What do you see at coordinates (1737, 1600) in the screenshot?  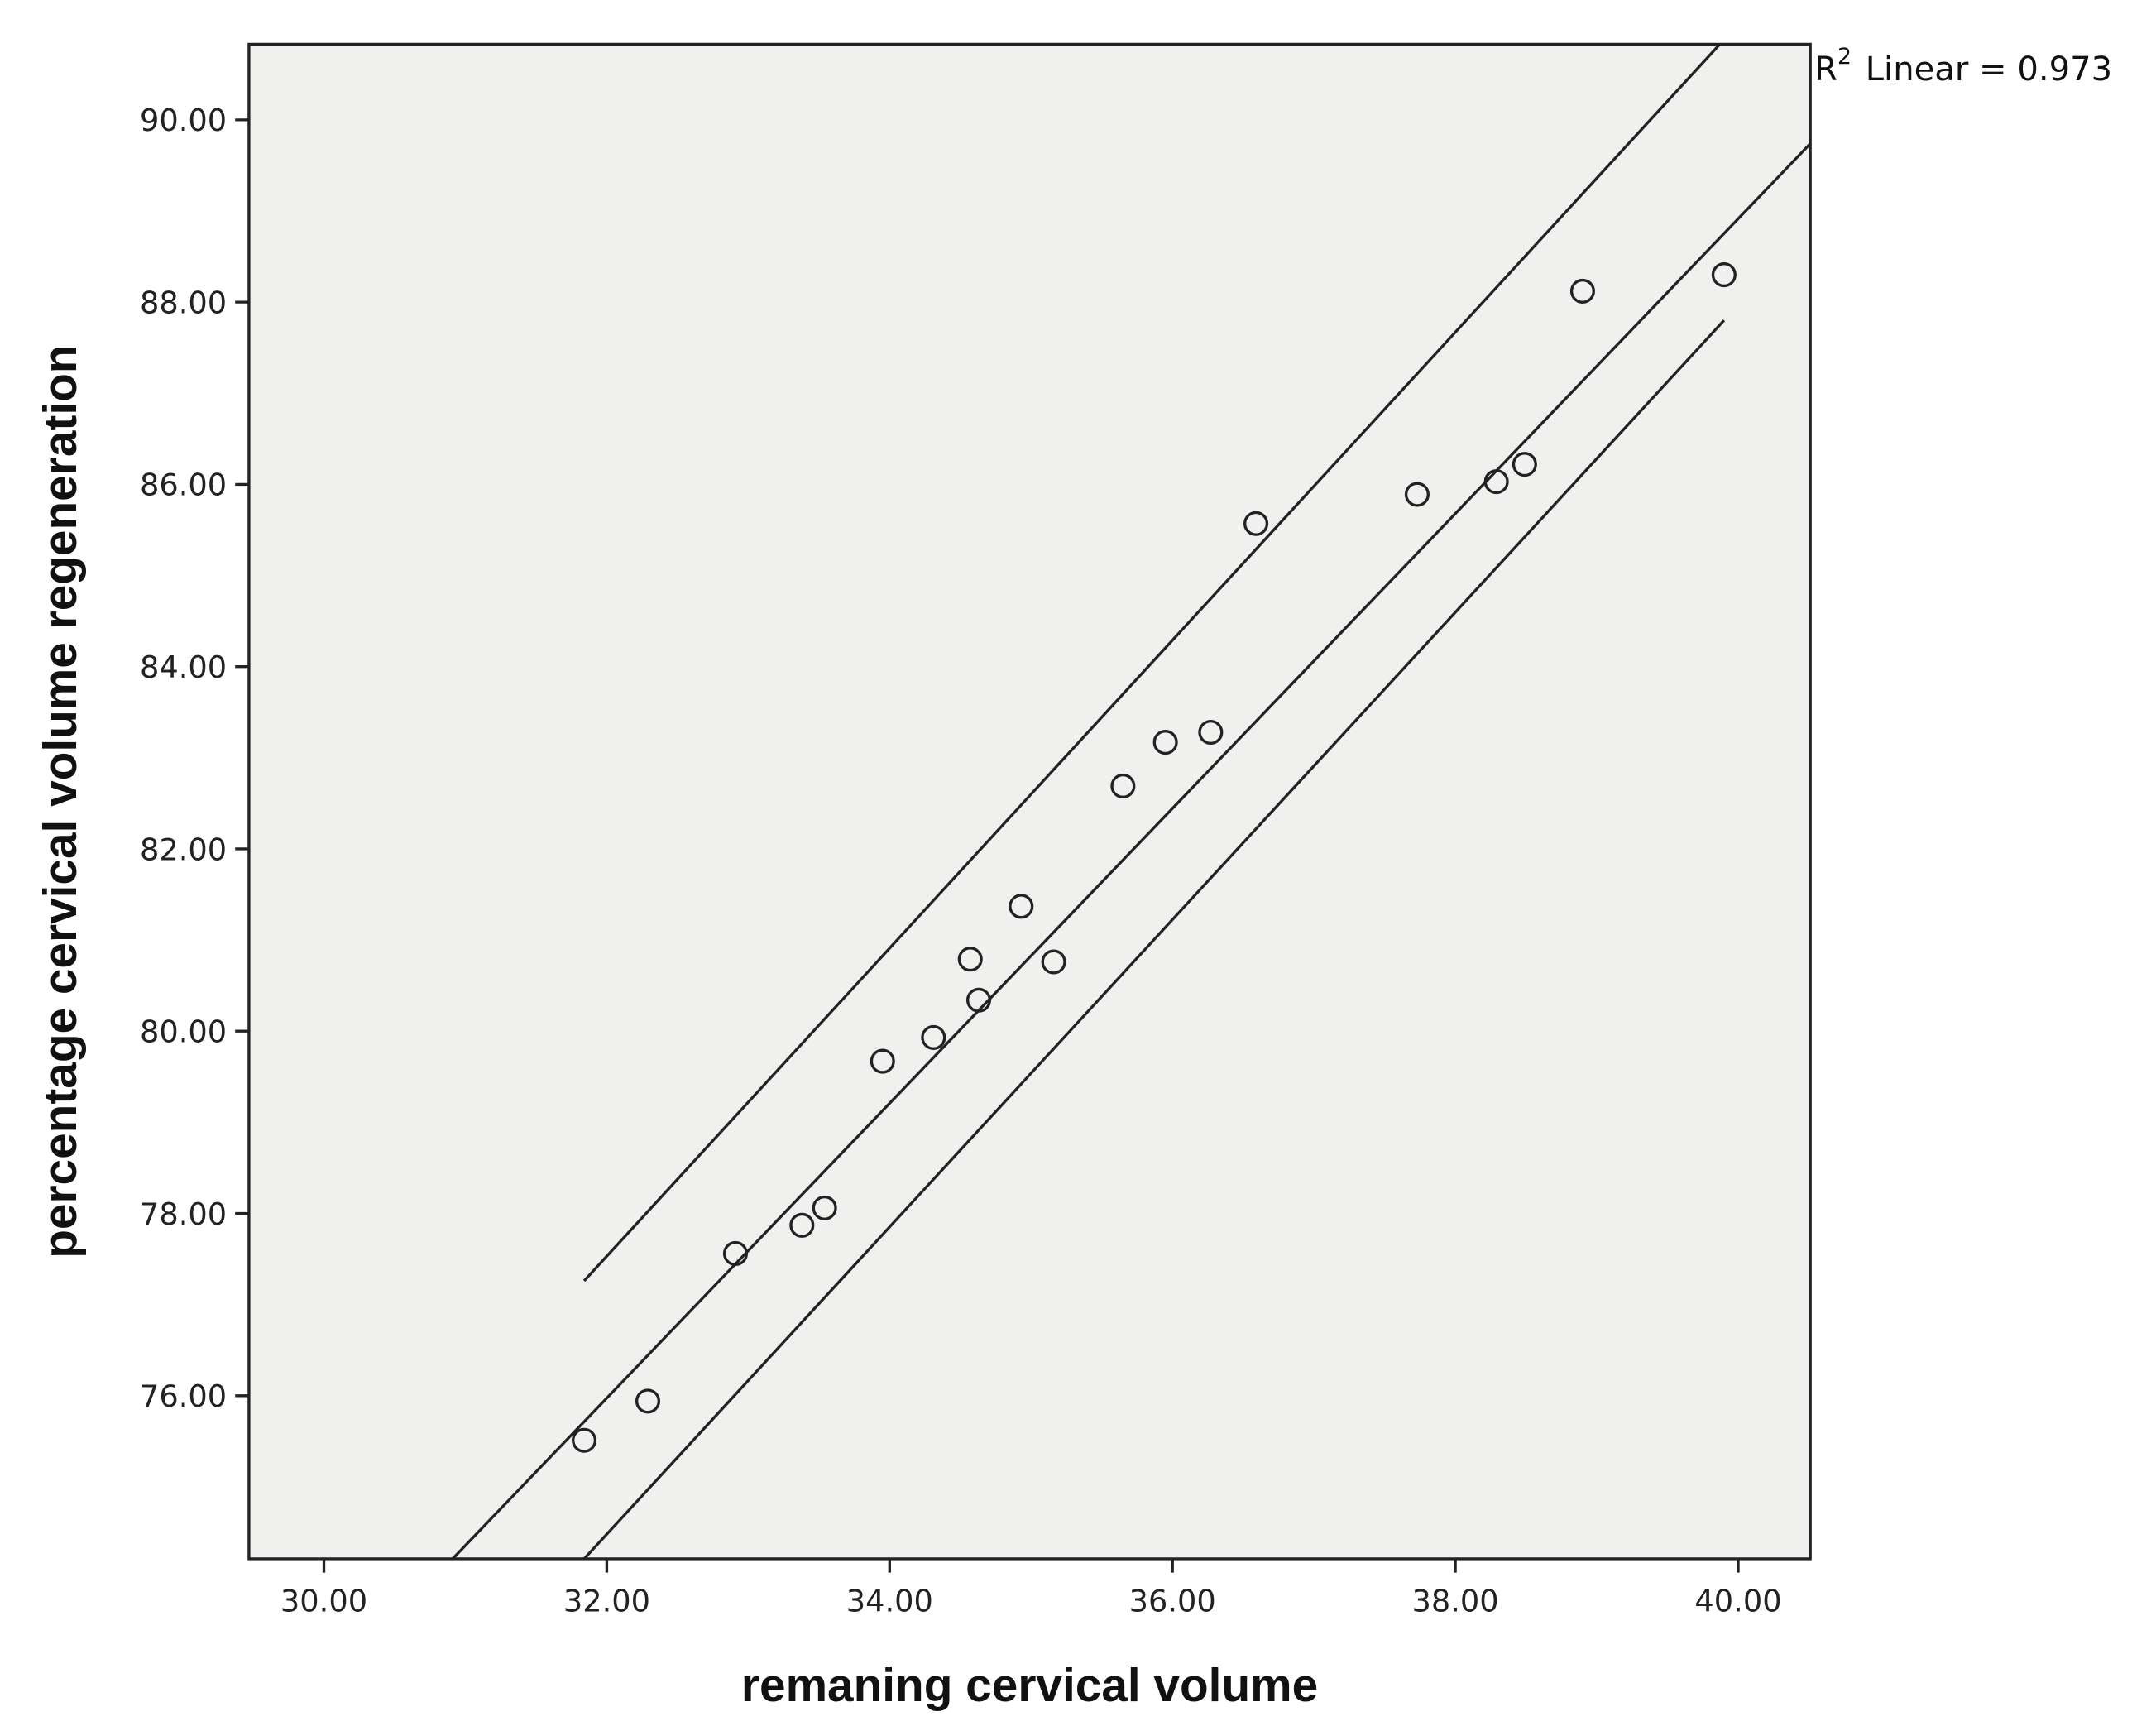 I see `x-tick-label: 40.00` at bounding box center [1737, 1600].